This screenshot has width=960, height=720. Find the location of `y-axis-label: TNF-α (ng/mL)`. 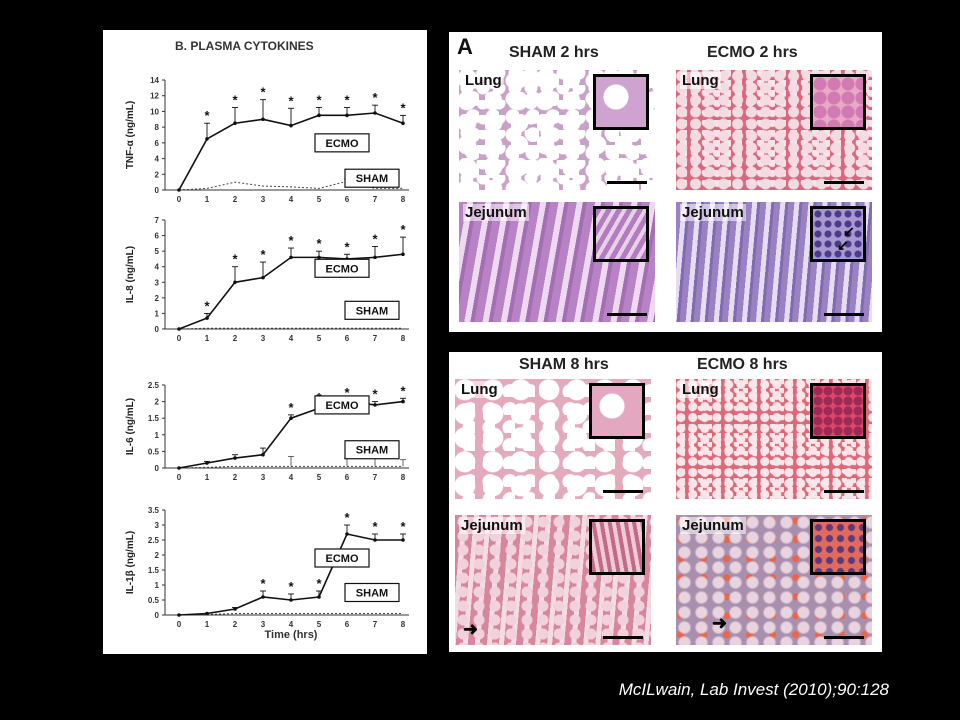

y-axis-label: TNF-α (ng/mL) is located at coordinates (130, 135).